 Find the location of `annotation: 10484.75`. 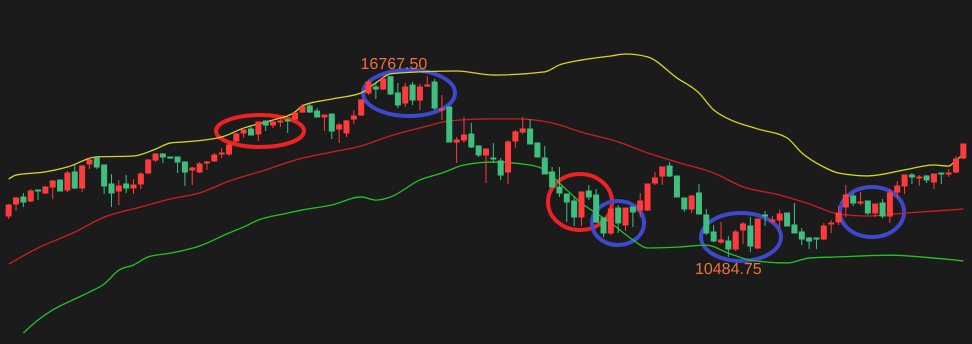

annotation: 10484.75 is located at coordinates (728, 269).